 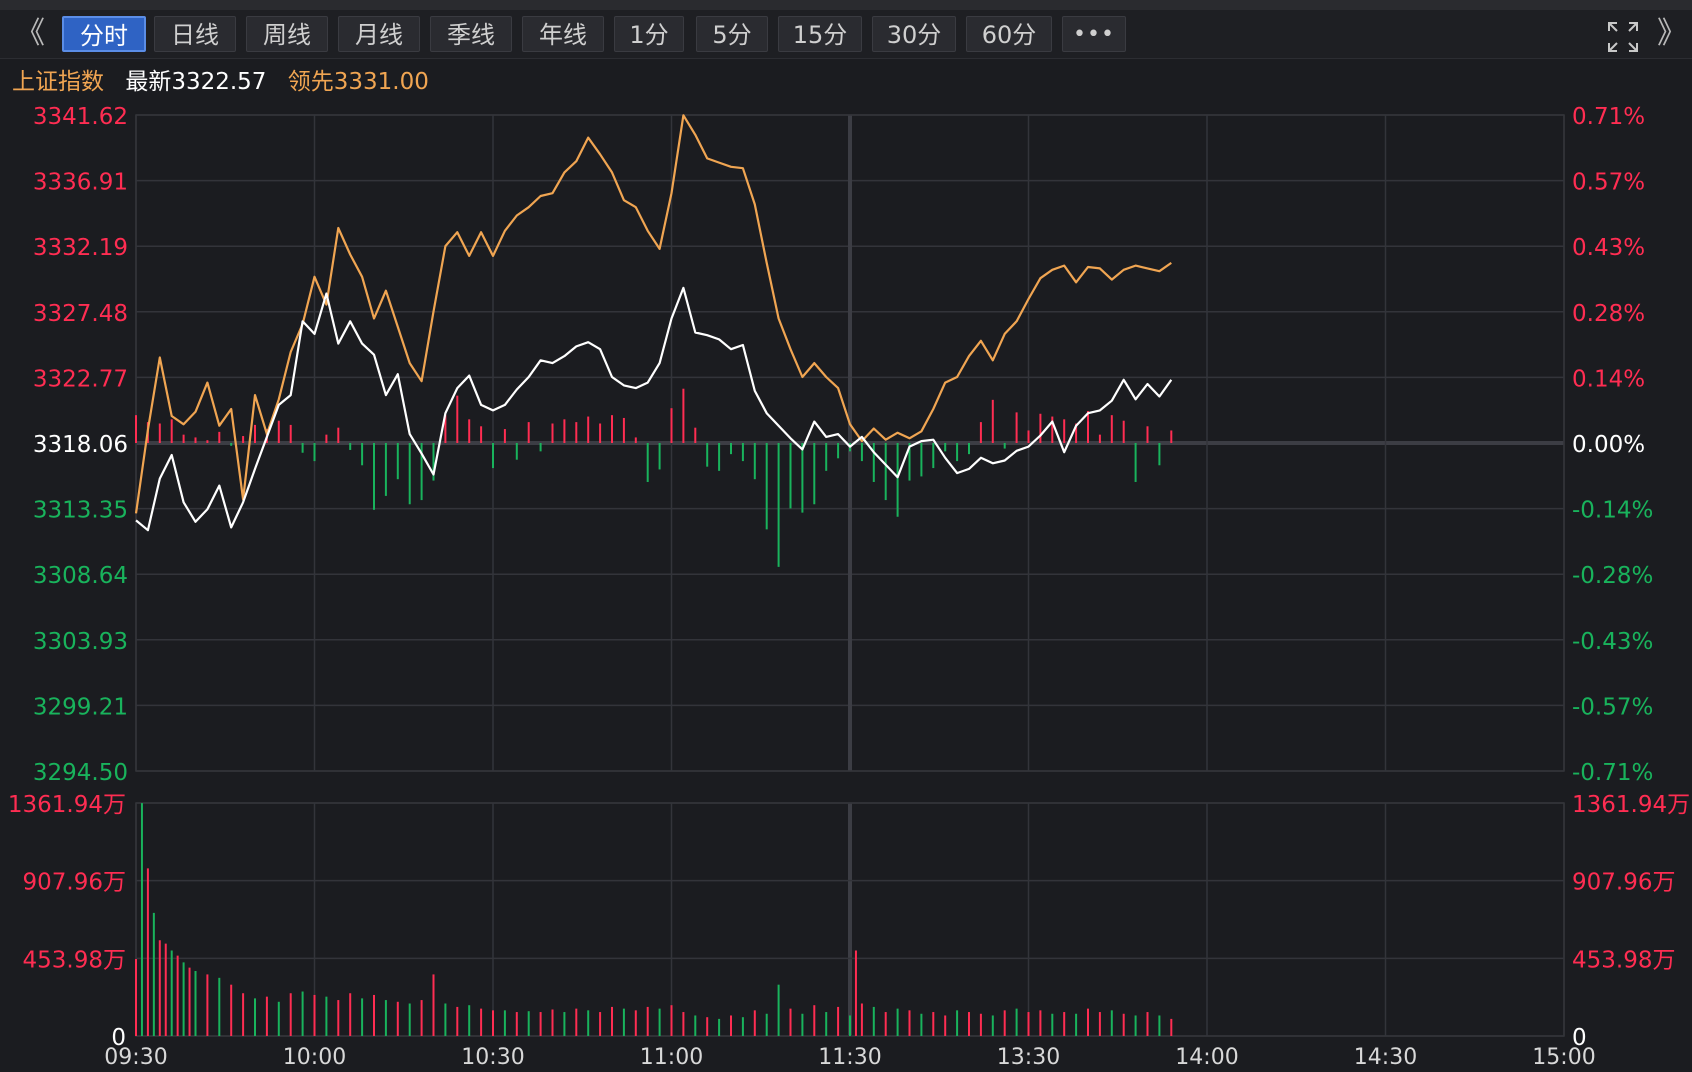 What do you see at coordinates (80, 773) in the screenshot?
I see `y-tick-label-left: 3294.50` at bounding box center [80, 773].